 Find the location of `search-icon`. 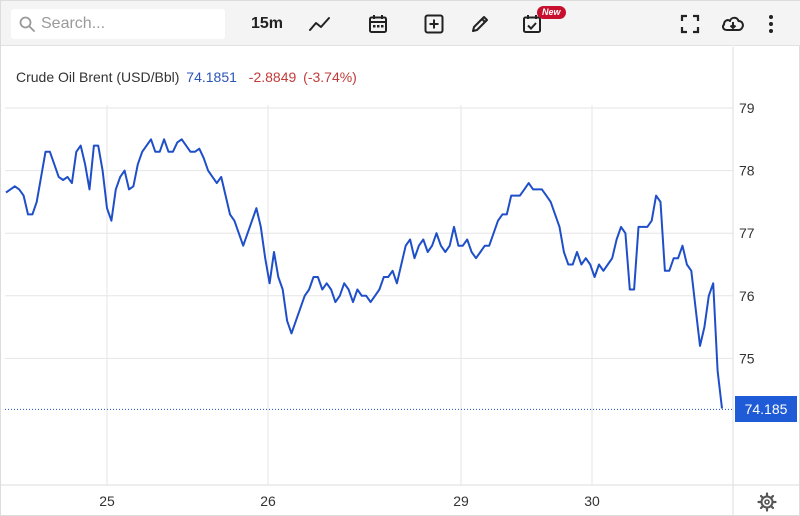

search-icon is located at coordinates (27, 24).